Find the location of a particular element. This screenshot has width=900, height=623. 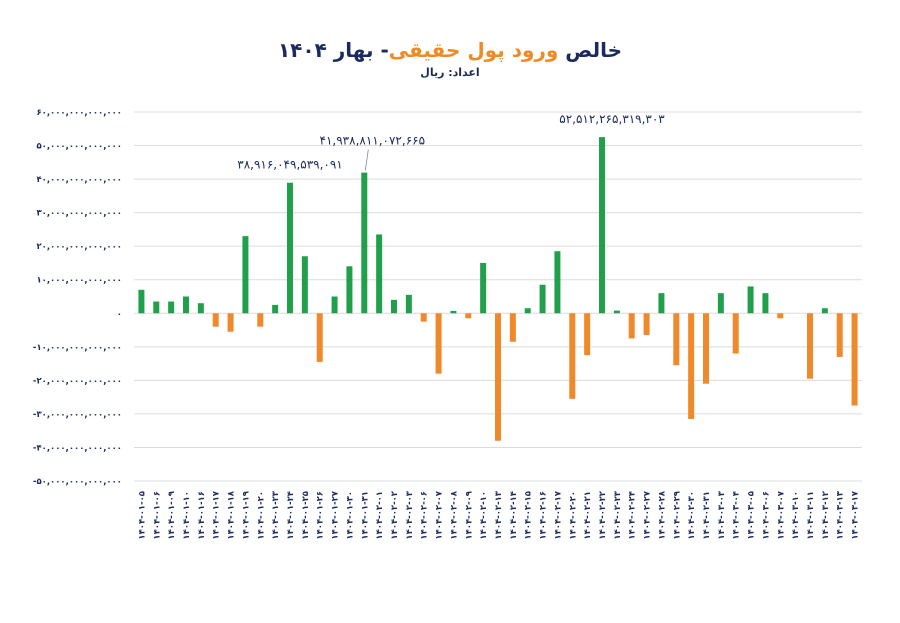

chart-title: خالص ورود پول حقیقی- بهار ۱۴۰۴ is located at coordinates (450, 50).